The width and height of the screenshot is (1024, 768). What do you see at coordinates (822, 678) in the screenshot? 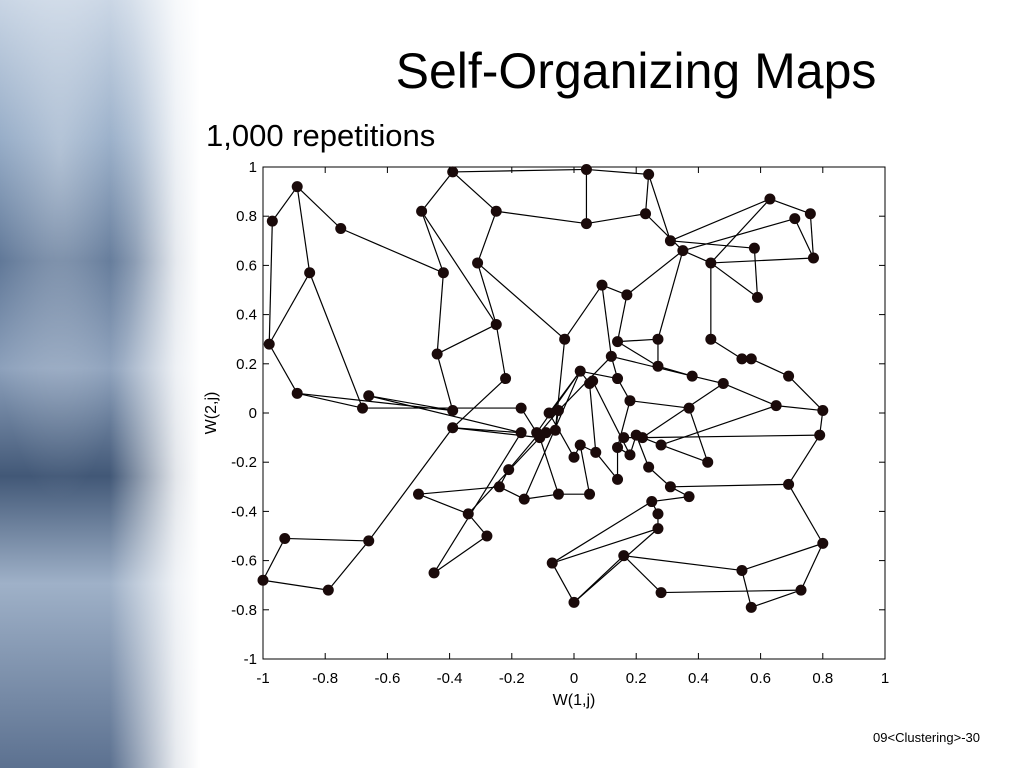
I see `x-tick-label: 0.8` at bounding box center [822, 678].